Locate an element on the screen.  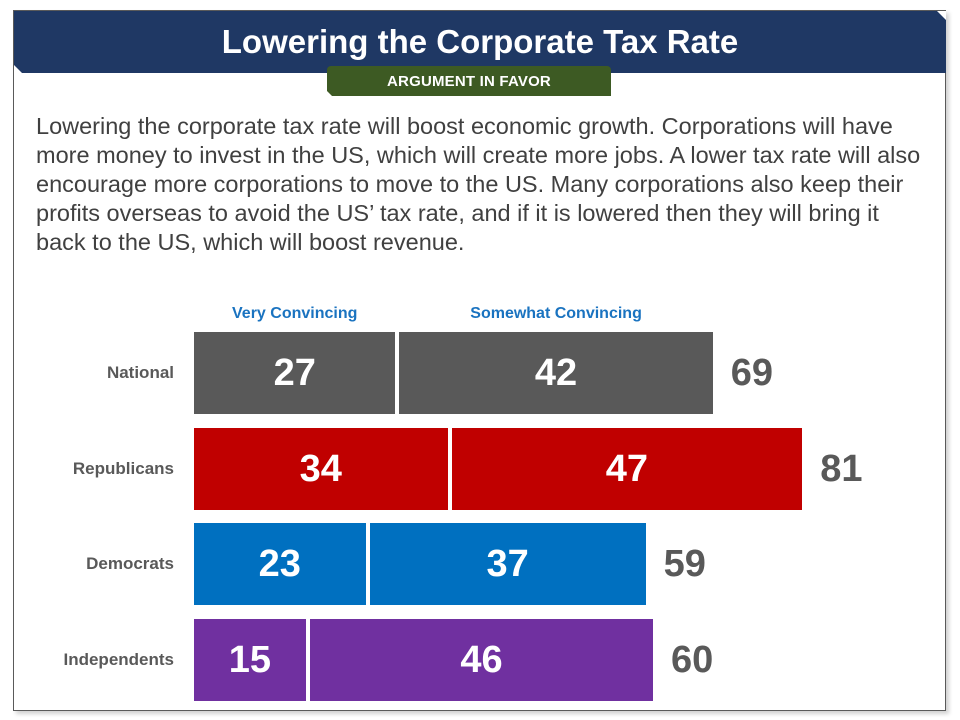
bar-segment-democrats-somewhat-convincing: 37 is located at coordinates (507, 564).